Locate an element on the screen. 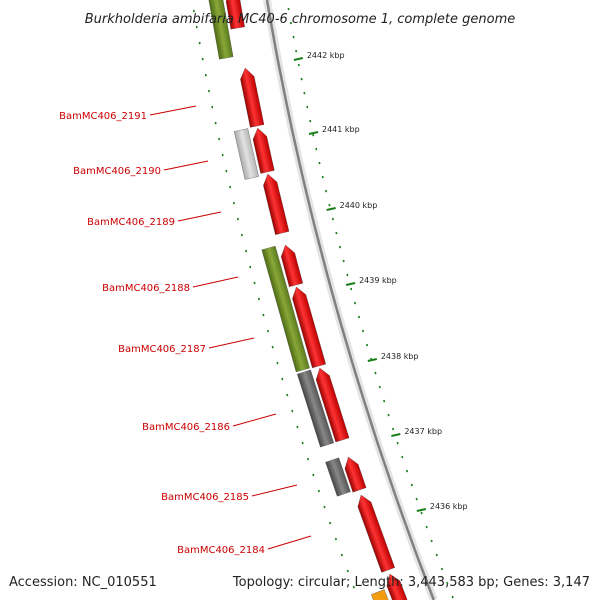 This screenshot has width=600, height=600. gene-label: BamMC406_2186 is located at coordinates (186, 427).